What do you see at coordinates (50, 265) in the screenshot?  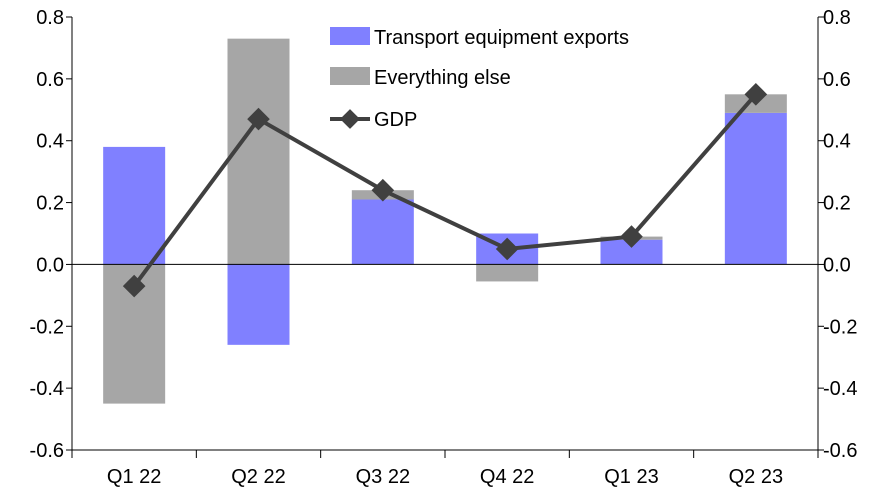 I see `y-tick-label-left: 0.0` at bounding box center [50, 265].